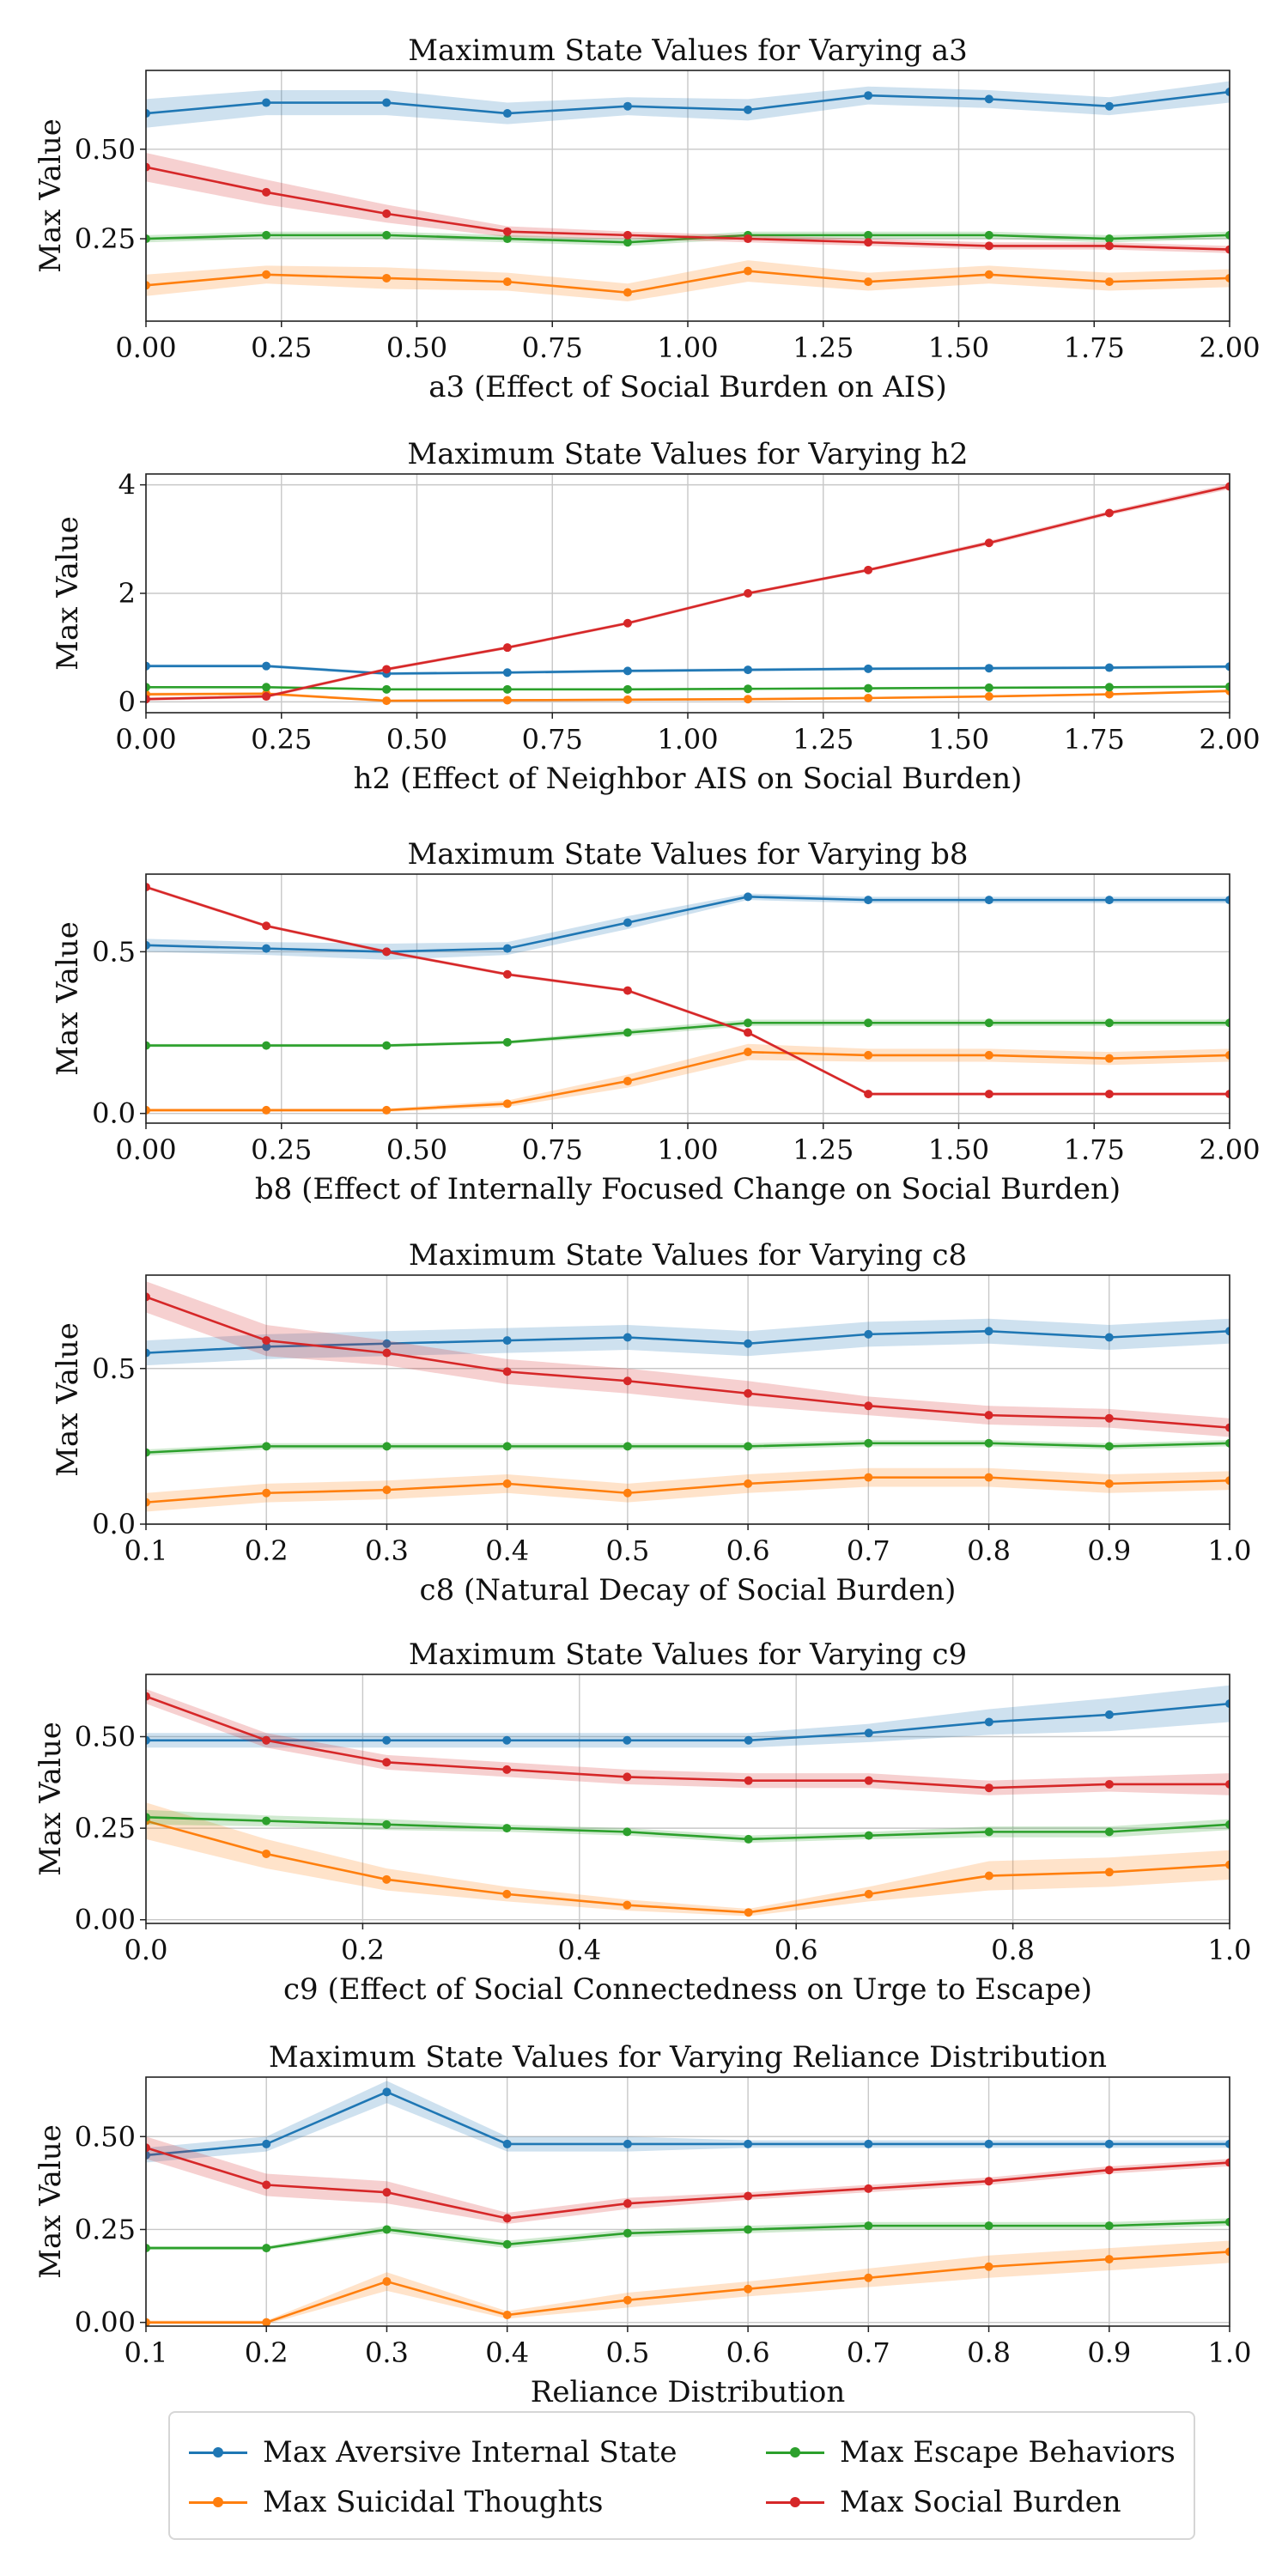 The width and height of the screenshot is (1288, 2576). What do you see at coordinates (795, 2452) in the screenshot?
I see `legend-swatch-escape` at bounding box center [795, 2452].